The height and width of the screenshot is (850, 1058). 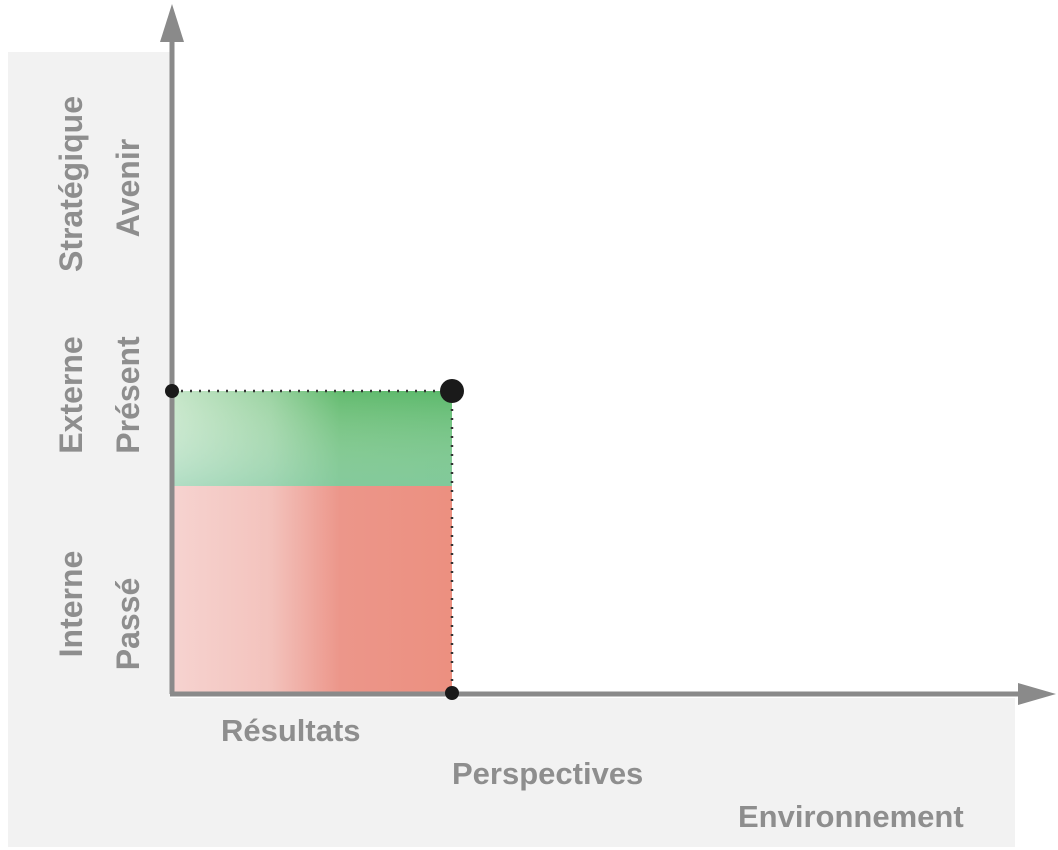 What do you see at coordinates (452, 693) in the screenshot?
I see `x-axis-dot` at bounding box center [452, 693].